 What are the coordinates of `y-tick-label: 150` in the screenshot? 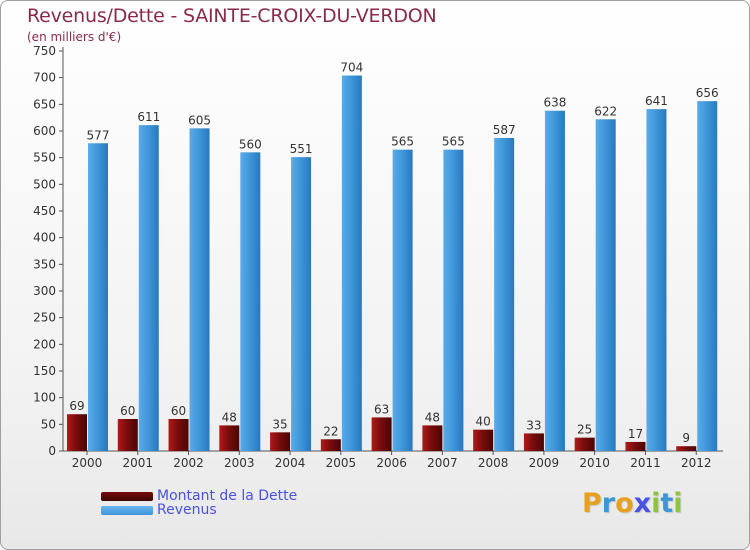 It's located at (44, 371).